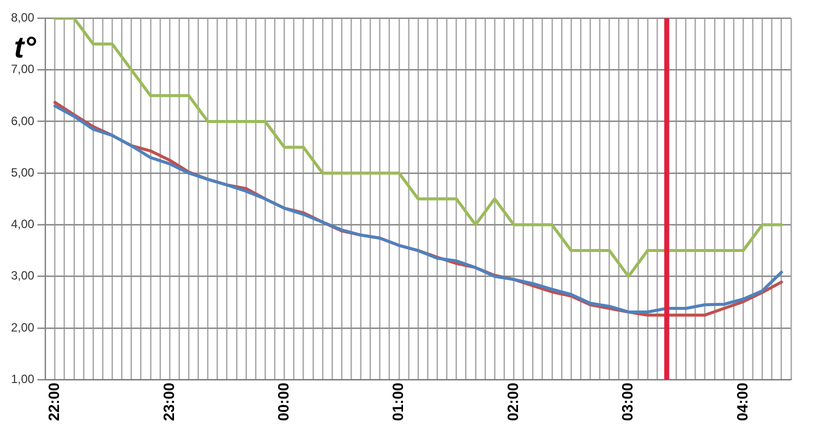 The image size is (820, 432). What do you see at coordinates (22, 69) in the screenshot?
I see `y-tick-label: 7,00` at bounding box center [22, 69].